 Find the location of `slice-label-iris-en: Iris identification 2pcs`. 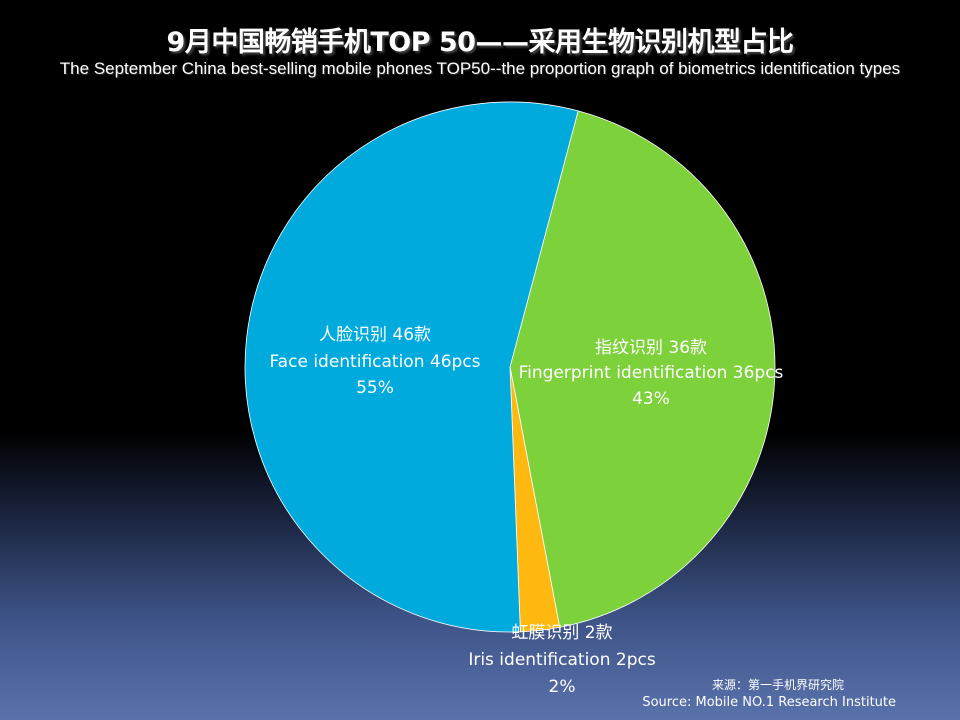

slice-label-iris-en: Iris identification 2pcs is located at coordinates (562, 660).